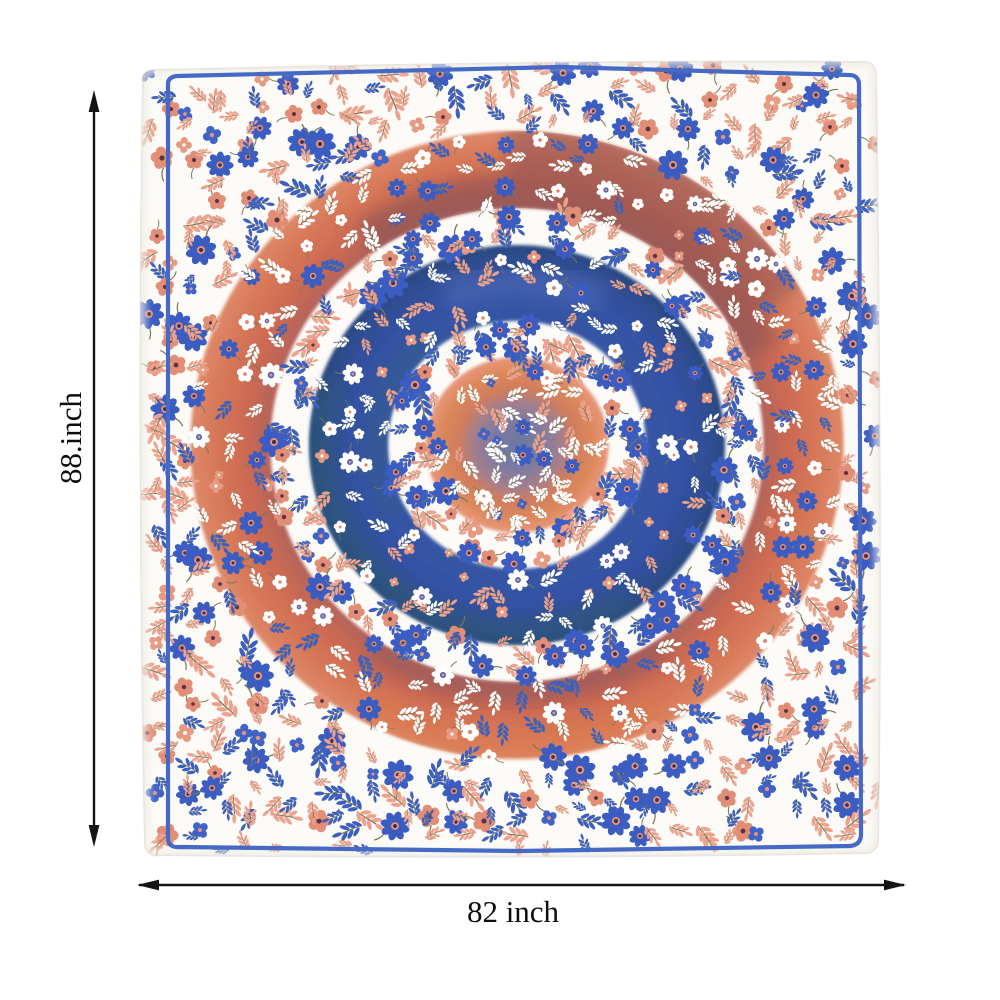 Image resolution: width=1000 pixels, height=1000 pixels. I want to click on svg-text: 88.inch, so click(70, 437).